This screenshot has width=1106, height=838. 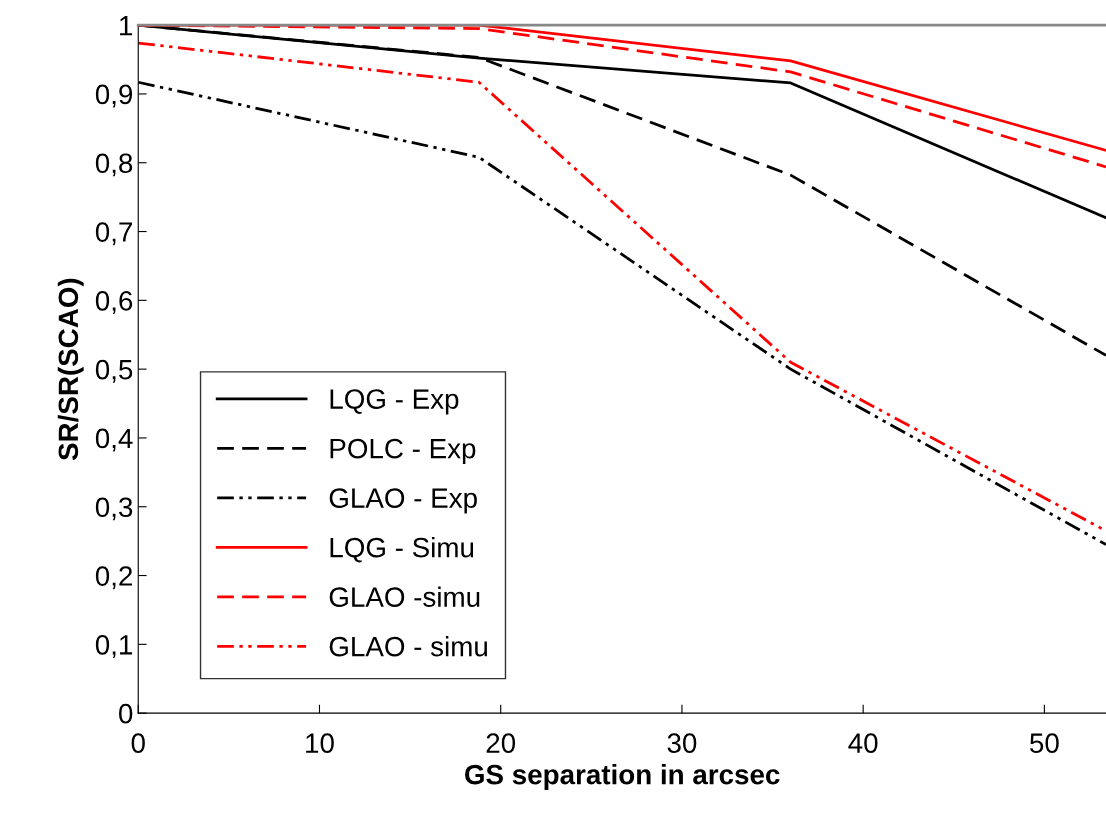 I want to click on y-tick-label: 0,2, so click(x=113, y=578).